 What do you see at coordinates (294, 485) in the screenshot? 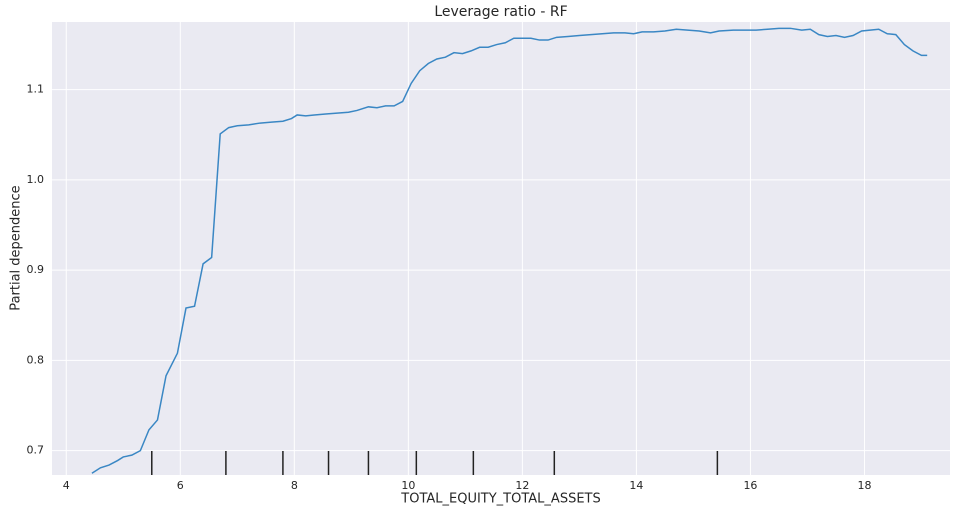
I see `x-tick-label: 8` at bounding box center [294, 485].